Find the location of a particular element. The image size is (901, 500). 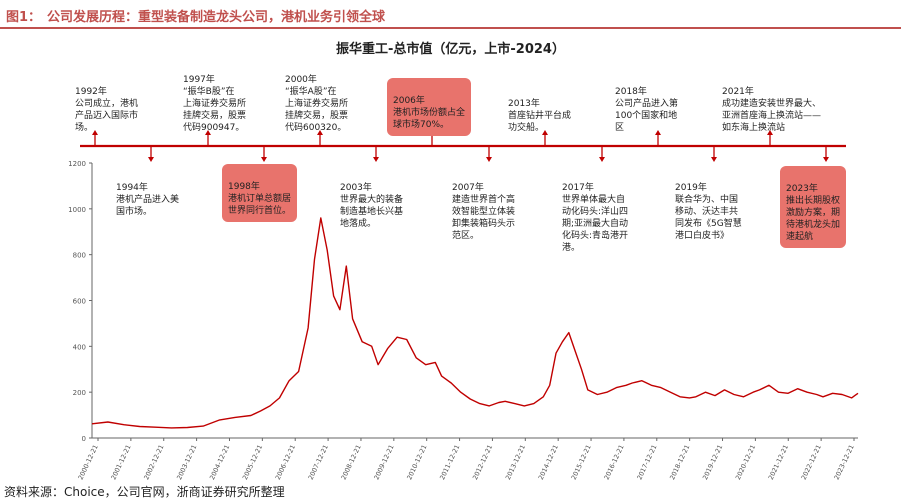

annotation-year: 2000年 is located at coordinates (301, 80).